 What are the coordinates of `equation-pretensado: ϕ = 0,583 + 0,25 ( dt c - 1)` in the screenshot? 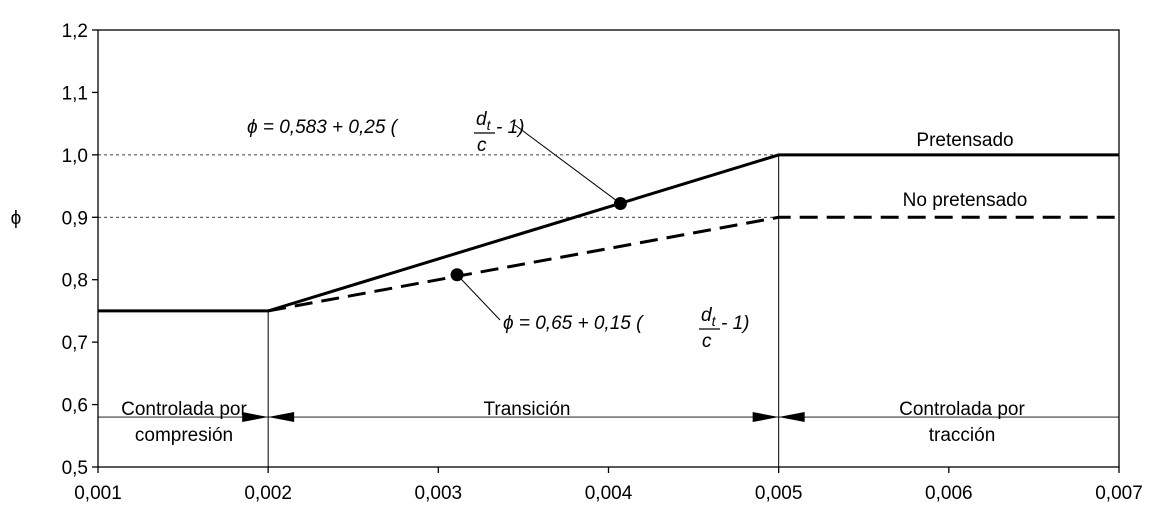 It's located at (386, 132).